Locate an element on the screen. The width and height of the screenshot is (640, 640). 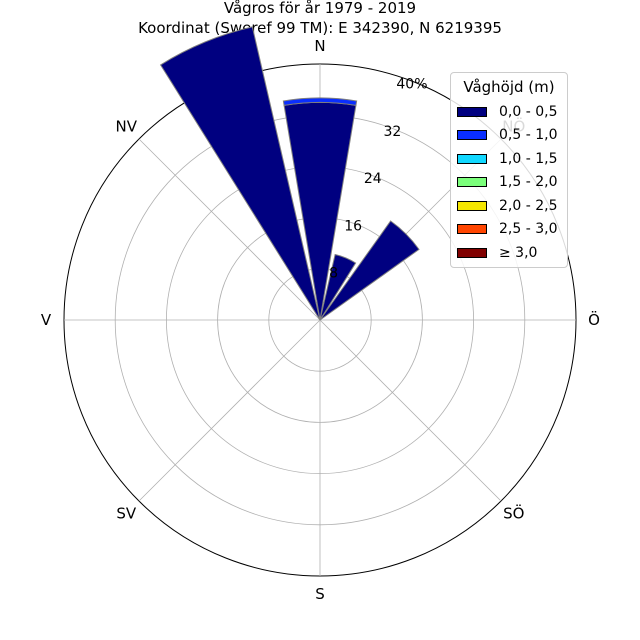
r-tick-label: 24 is located at coordinates (373, 179).